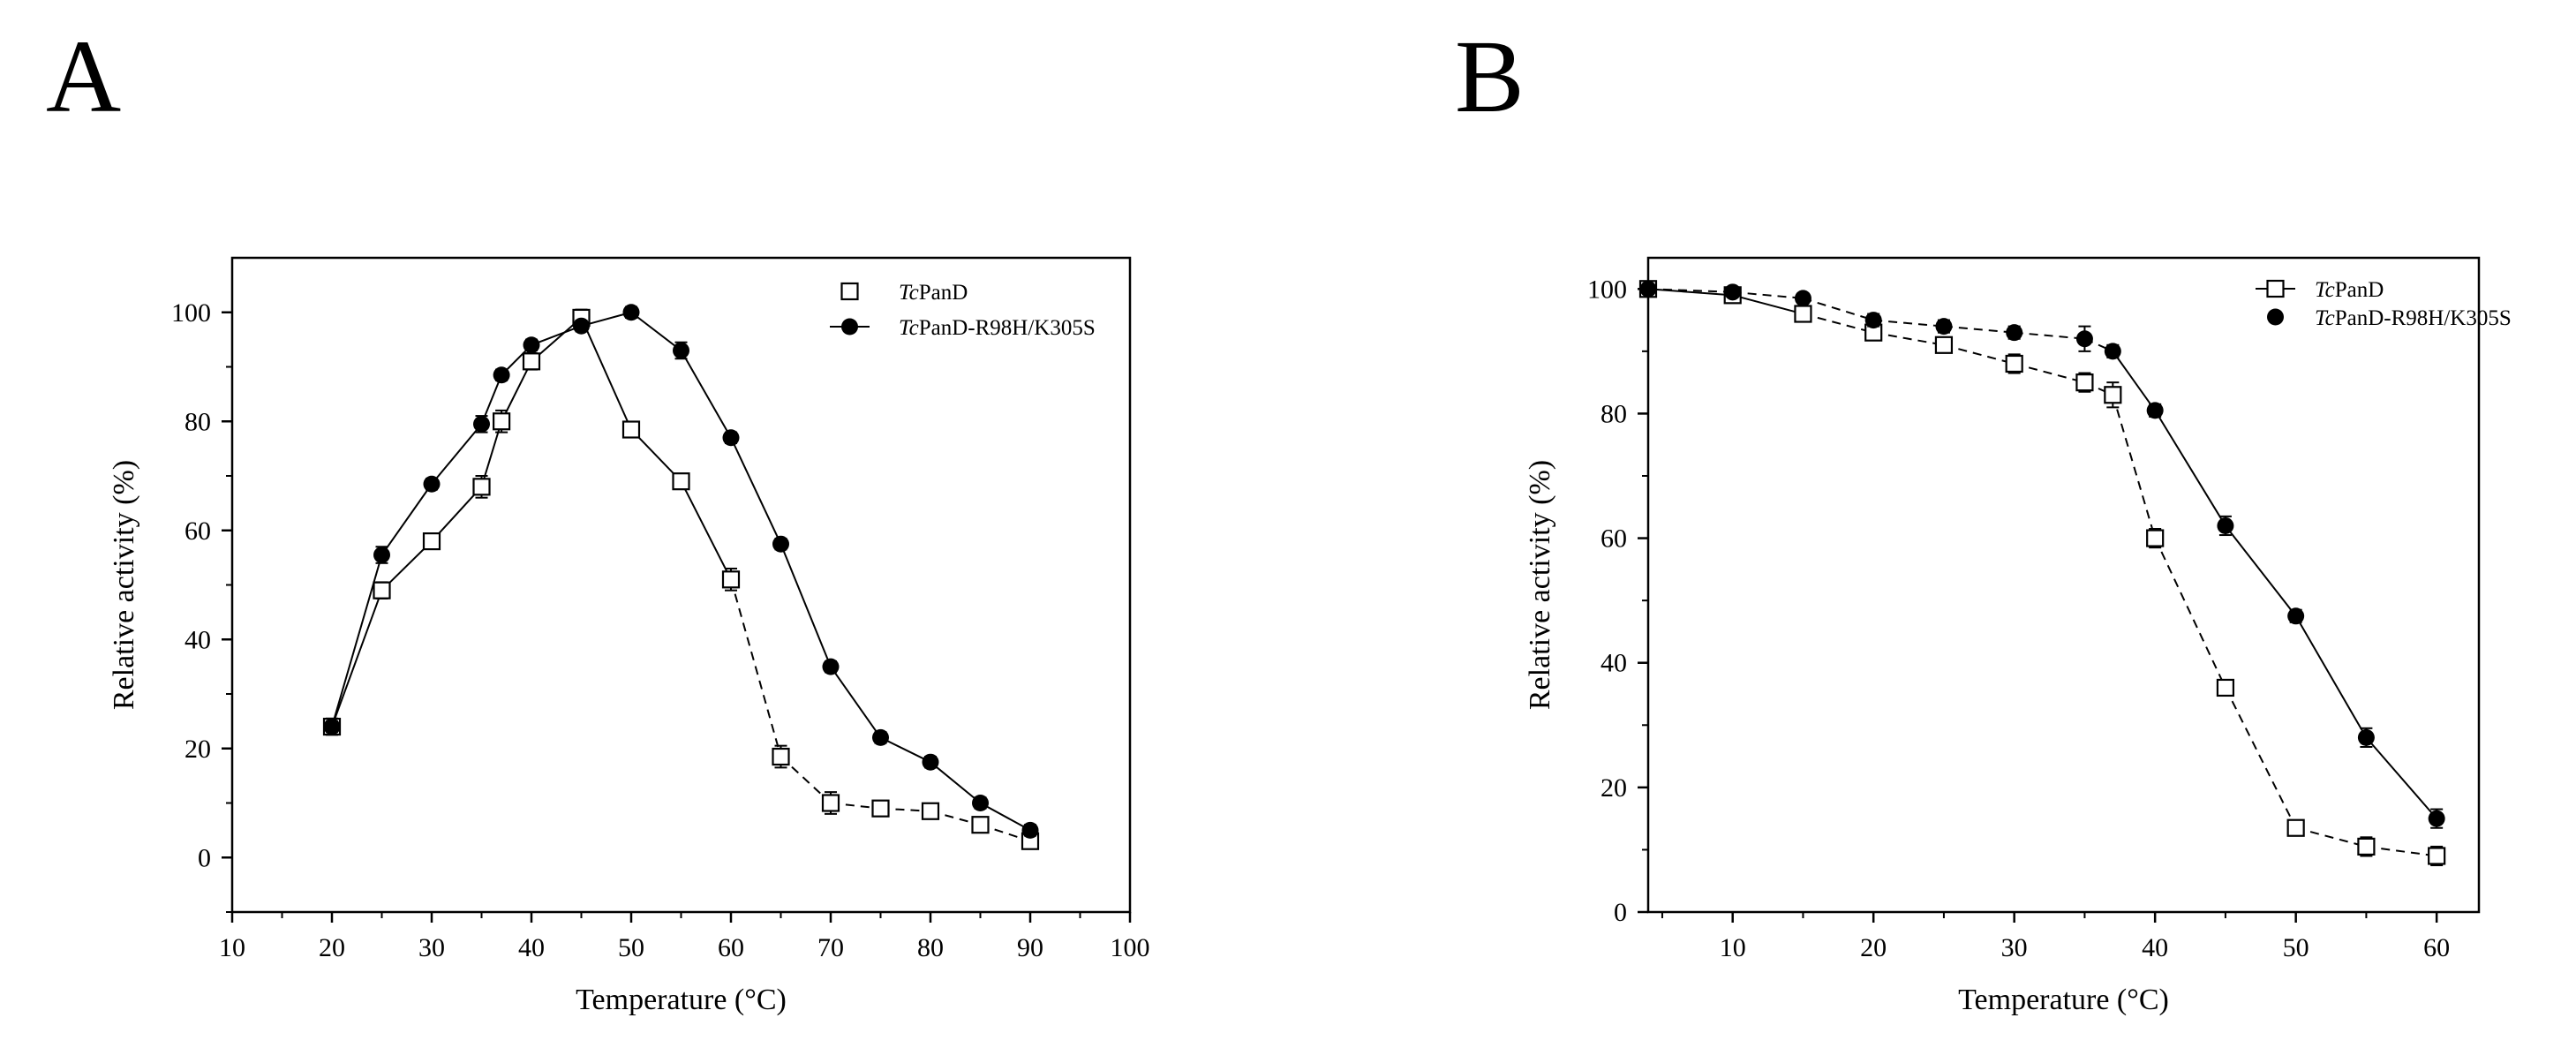  Describe the element at coordinates (432, 947) in the screenshot. I see `x-tick-label: 30` at that location.